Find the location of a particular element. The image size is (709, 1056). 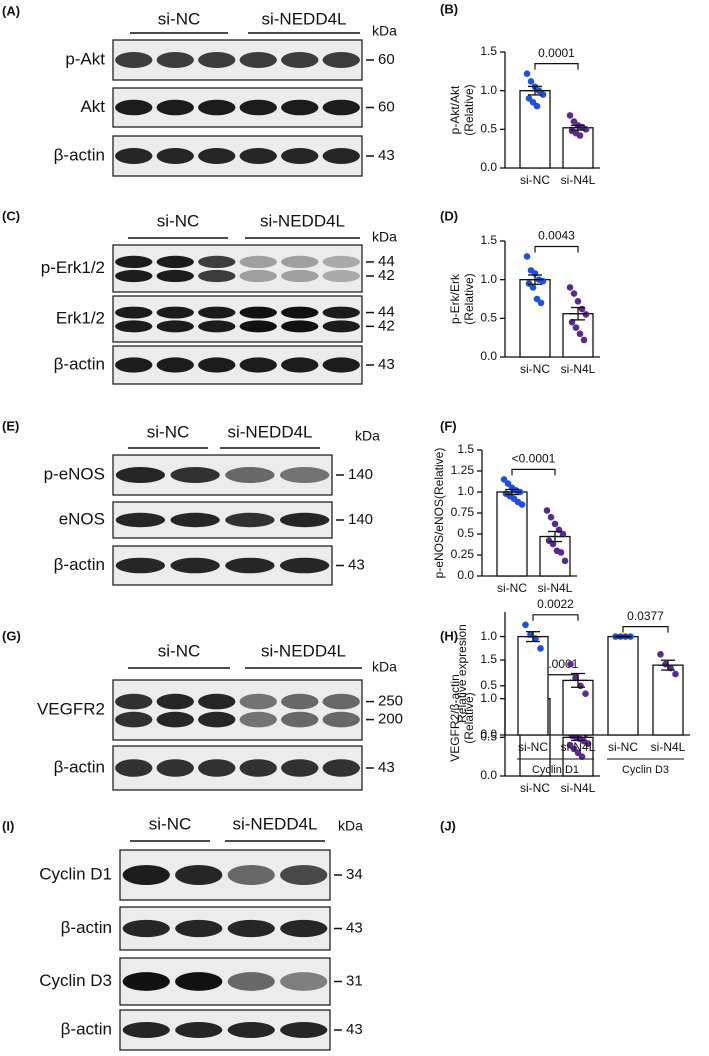

unit-label: kDa is located at coordinates (384, 31).